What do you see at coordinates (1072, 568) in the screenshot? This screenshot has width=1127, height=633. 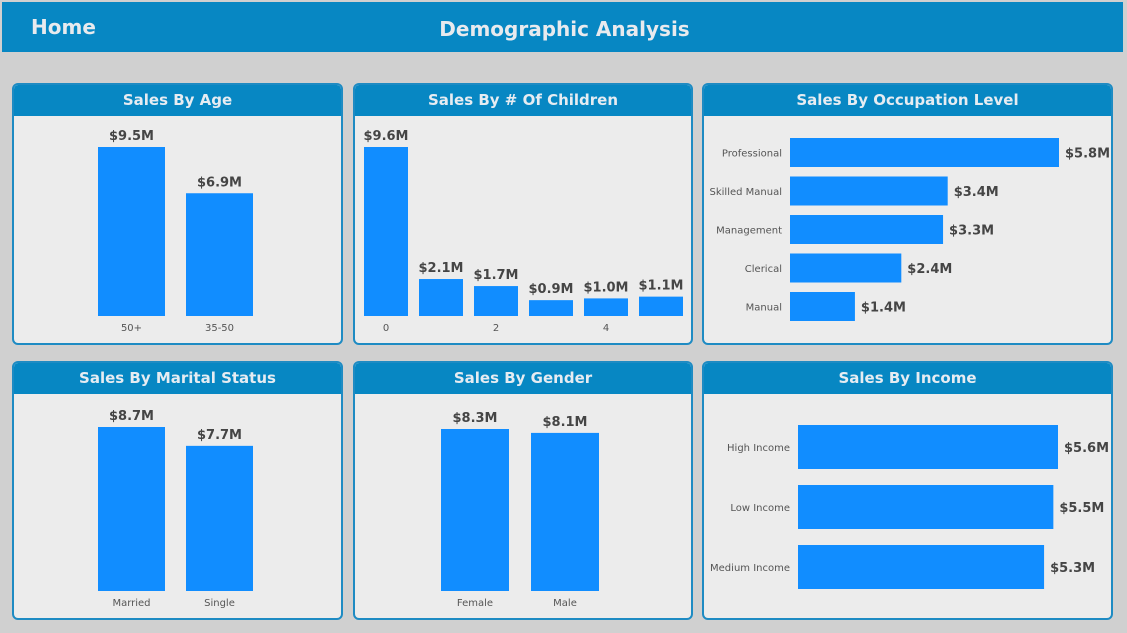 I see `data-label: $5.3M` at bounding box center [1072, 568].